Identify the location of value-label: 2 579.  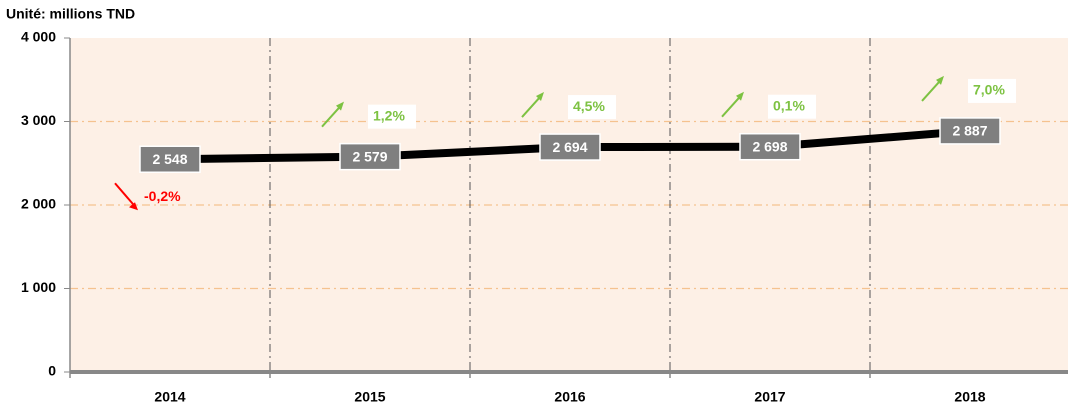
(369, 156).